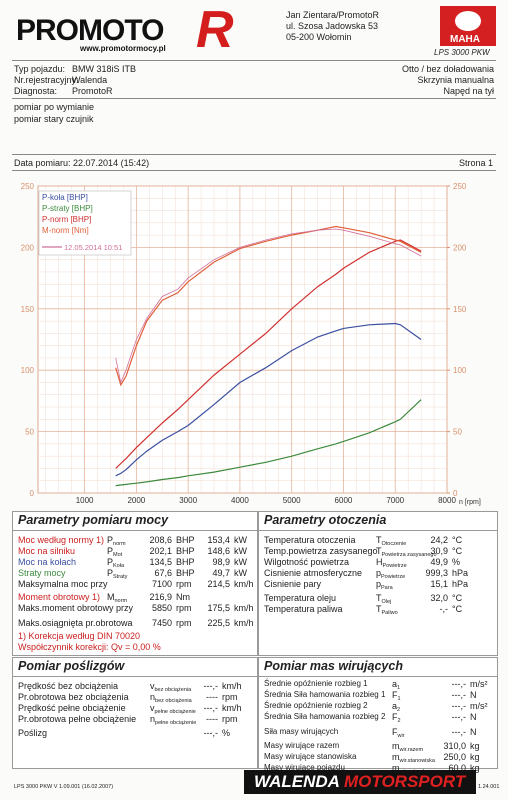 This screenshot has height=800, width=508. What do you see at coordinates (71, 666) in the screenshot?
I see `section-title: Pomiar poślizgów` at bounding box center [71, 666].